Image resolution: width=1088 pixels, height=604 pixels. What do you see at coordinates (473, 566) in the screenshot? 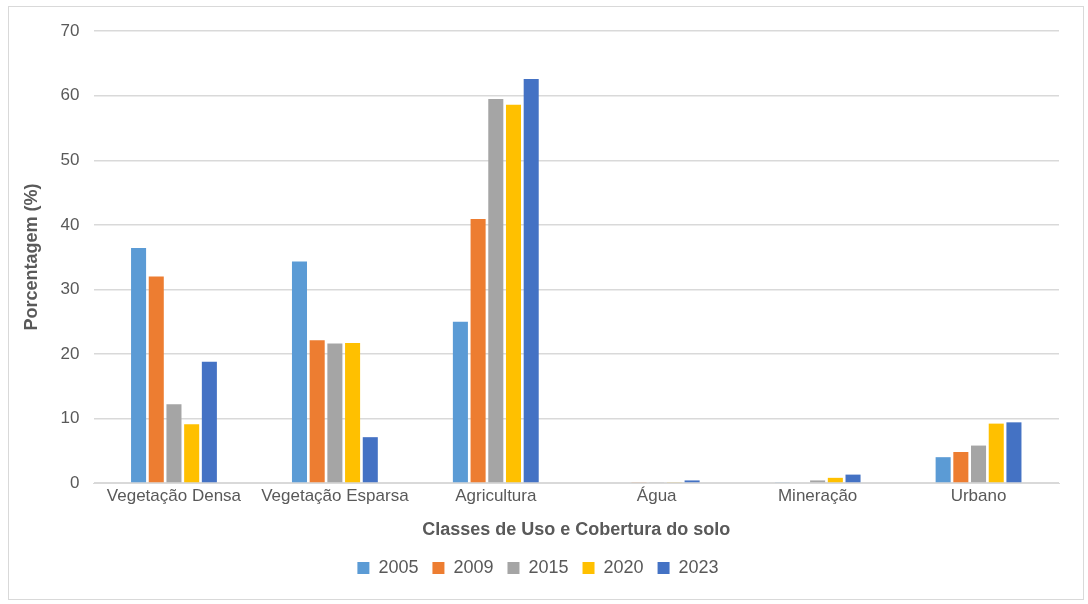
I see `legend-label: 2009` at bounding box center [473, 566].